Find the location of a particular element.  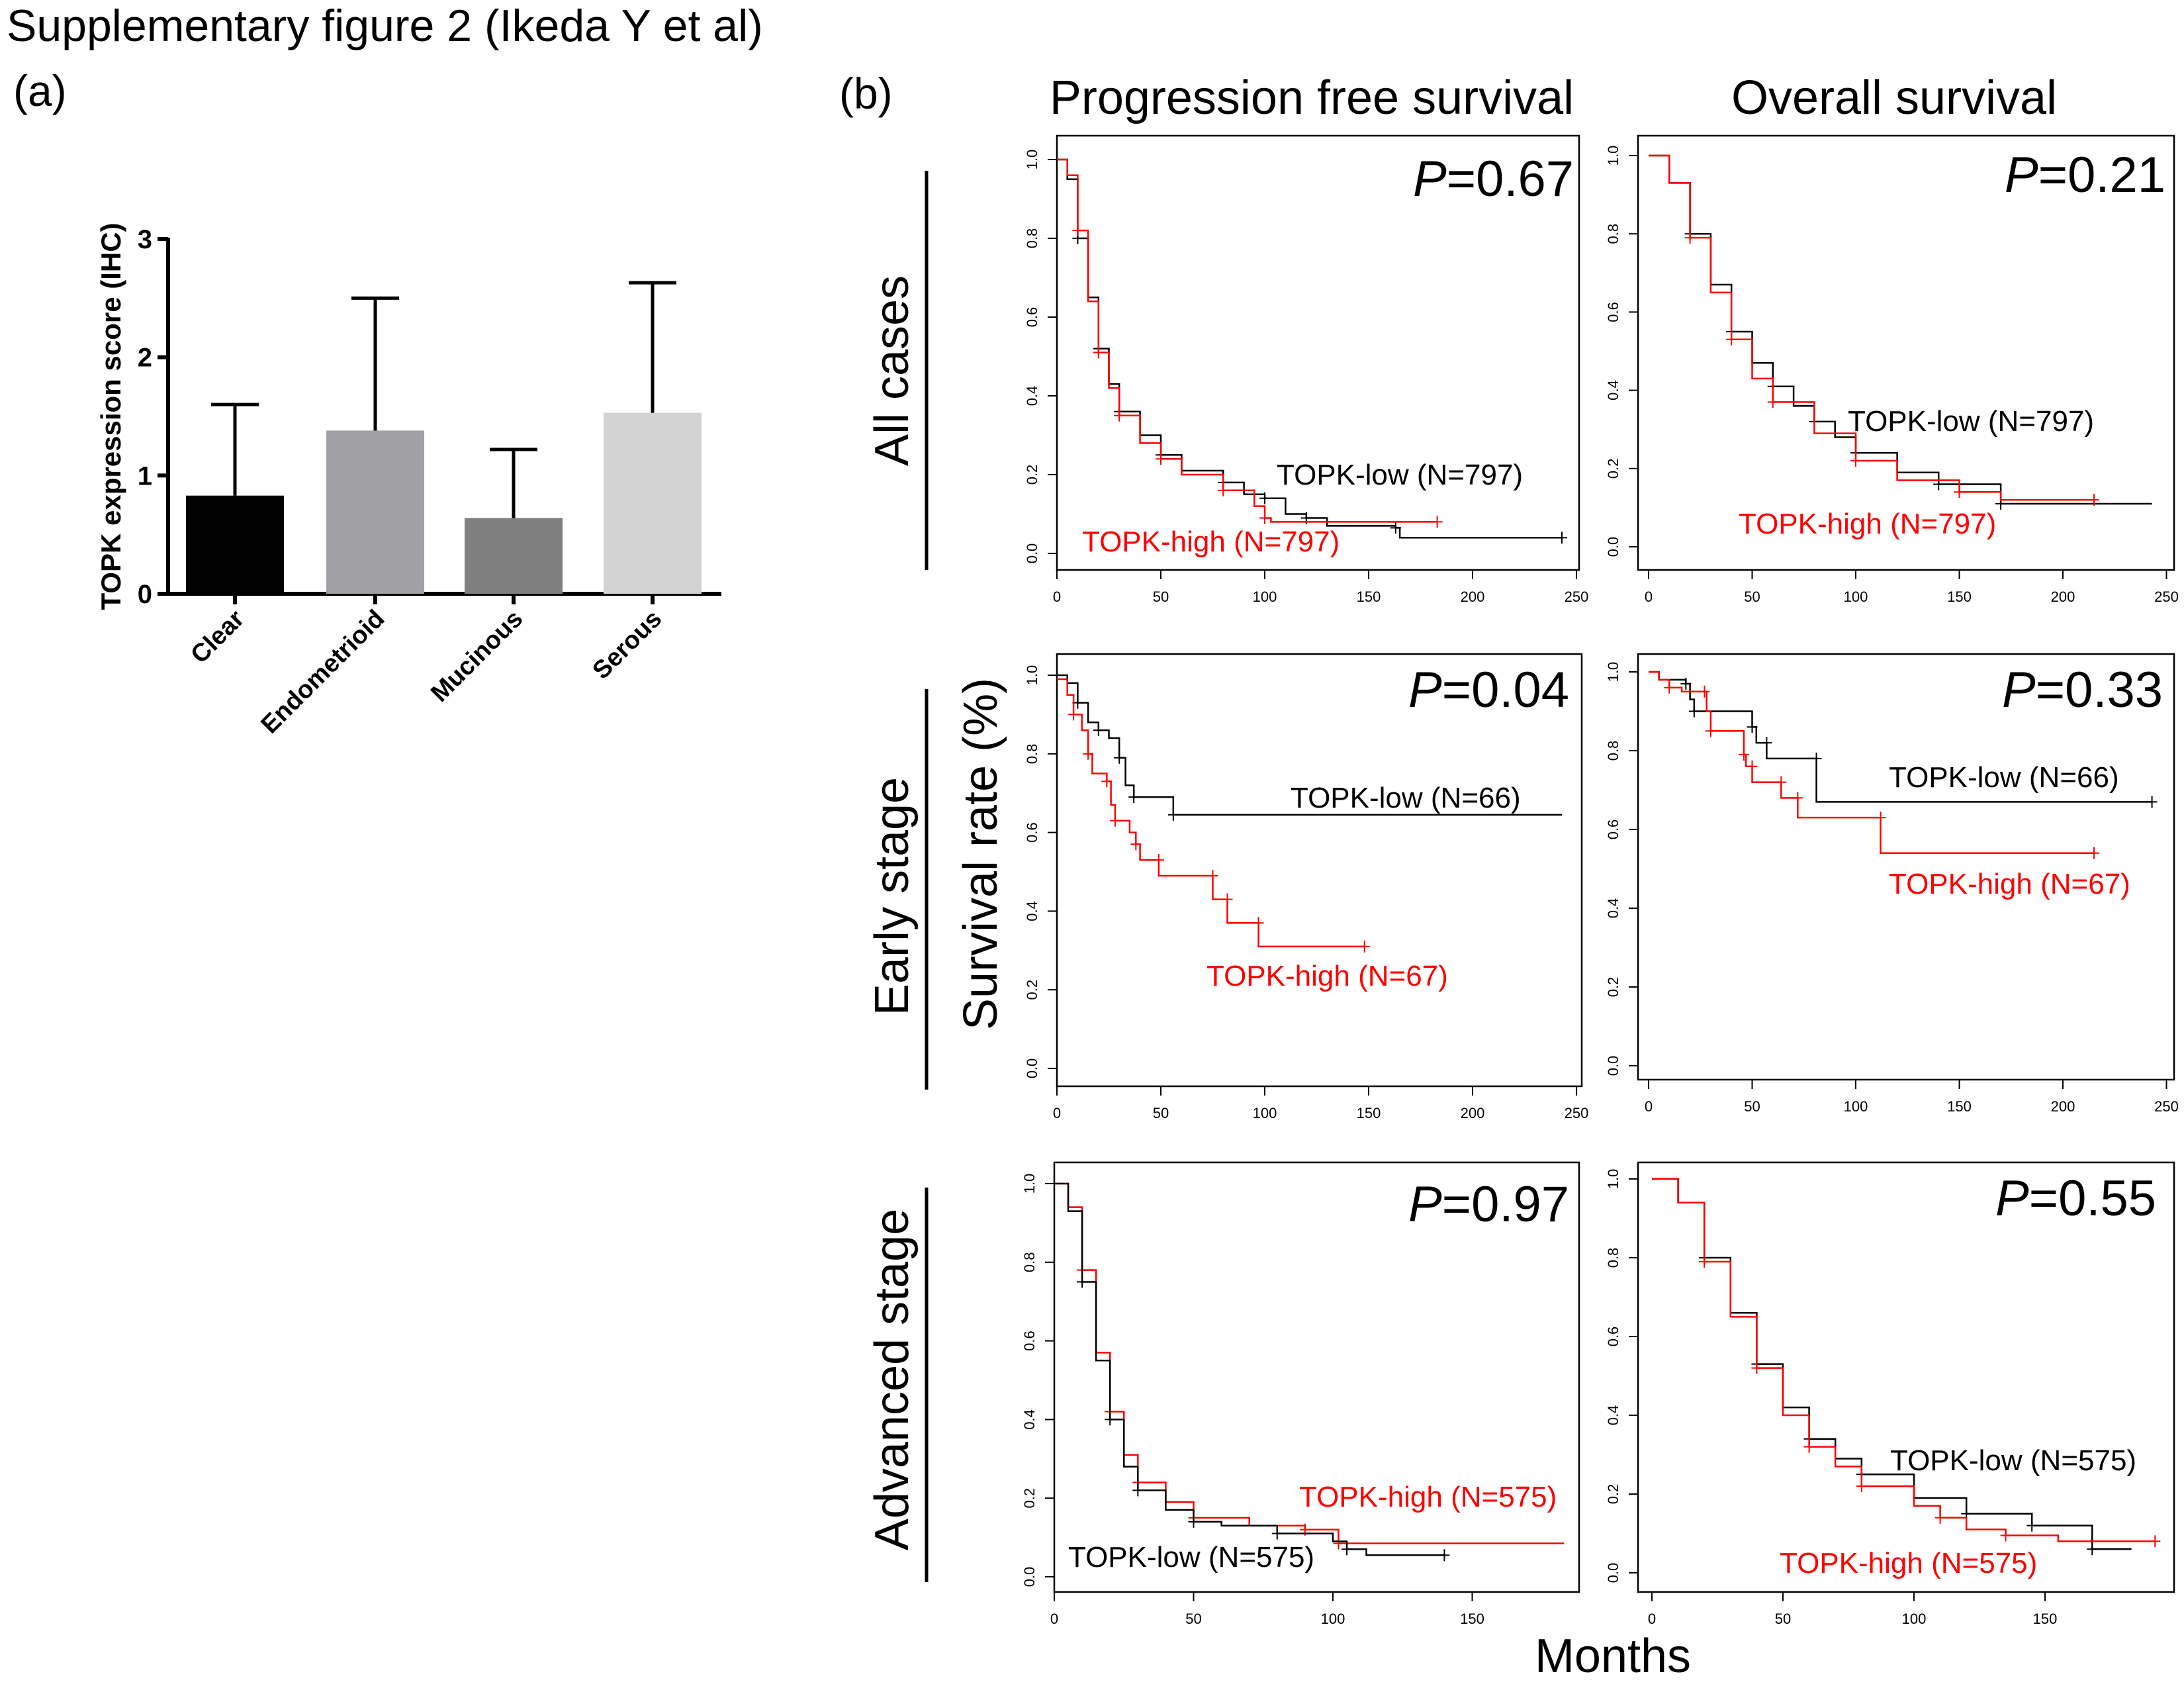

legend-label-low: TOPK-low (N=797) is located at coordinates (1971, 421).